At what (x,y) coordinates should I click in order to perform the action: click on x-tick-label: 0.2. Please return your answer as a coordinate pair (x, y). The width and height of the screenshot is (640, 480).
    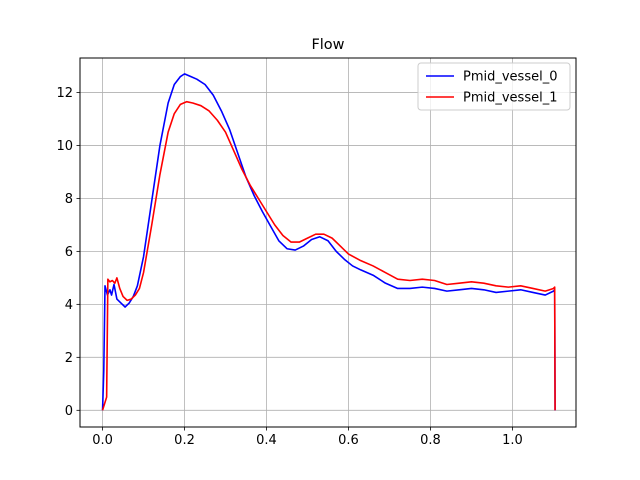
    Looking at the image, I should click on (184, 440).